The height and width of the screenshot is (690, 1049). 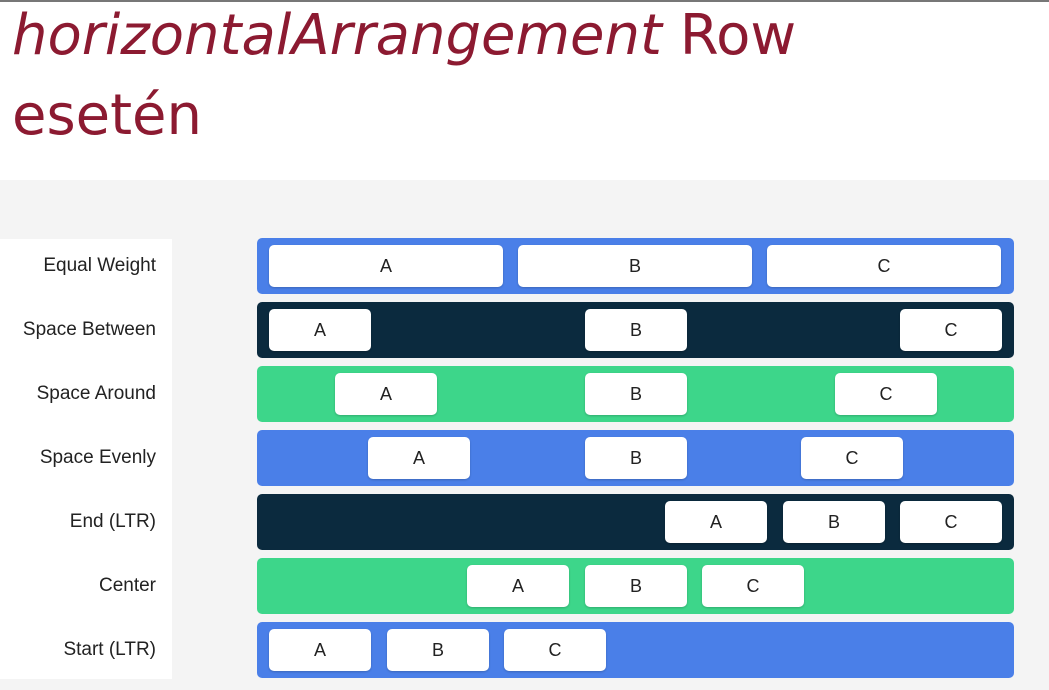 I want to click on row-label: Space Around, so click(x=96, y=393).